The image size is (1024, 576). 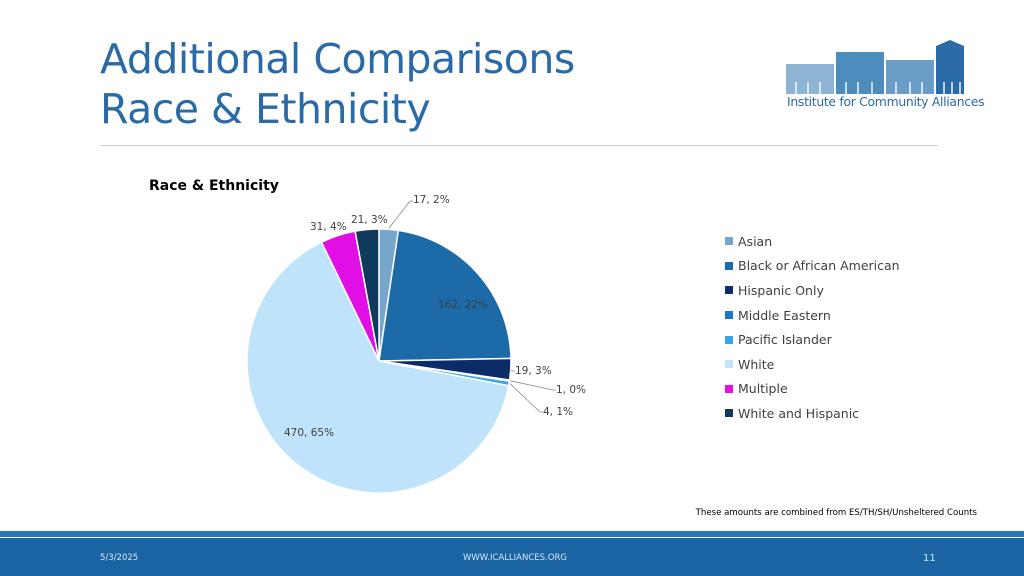 What do you see at coordinates (463, 305) in the screenshot?
I see `data-label-black-or-african-american: 162, 22%` at bounding box center [463, 305].